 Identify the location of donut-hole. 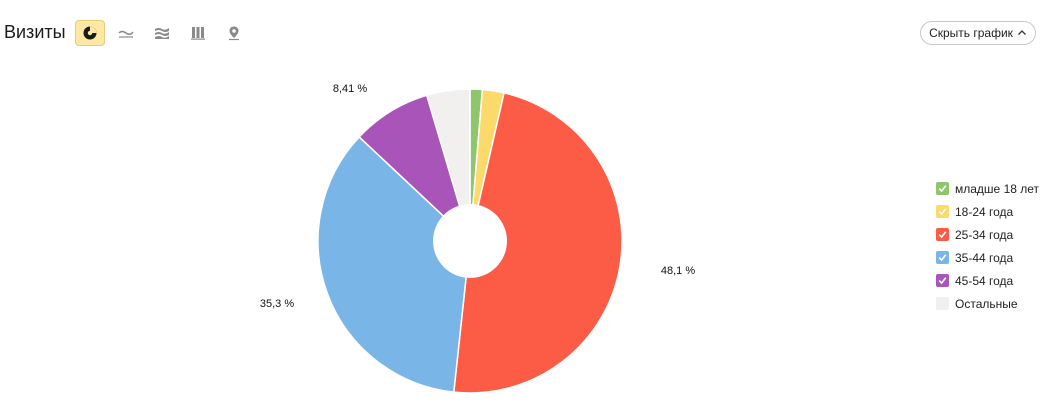
(470, 241).